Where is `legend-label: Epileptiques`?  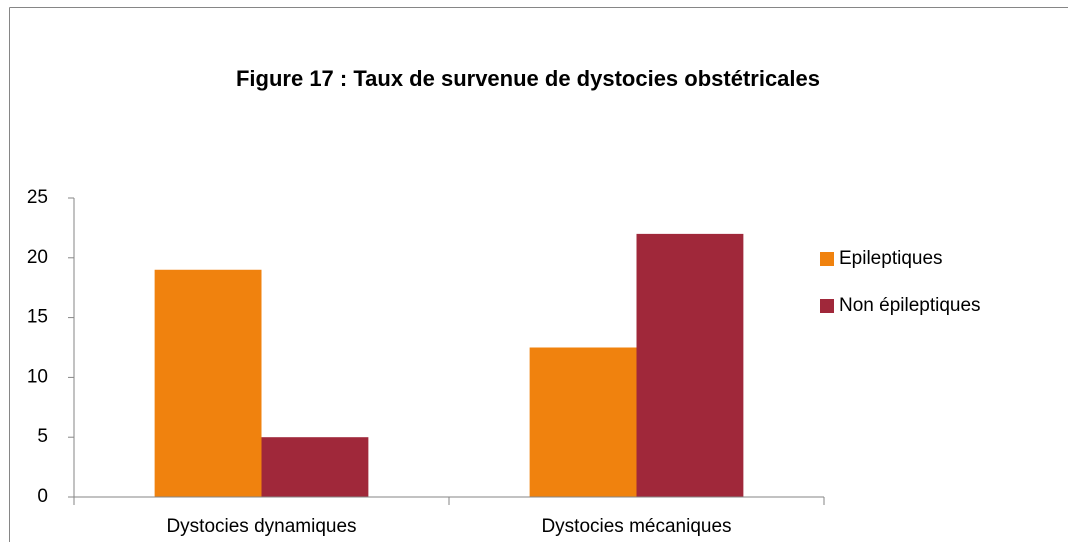 legend-label: Epileptiques is located at coordinates (891, 258).